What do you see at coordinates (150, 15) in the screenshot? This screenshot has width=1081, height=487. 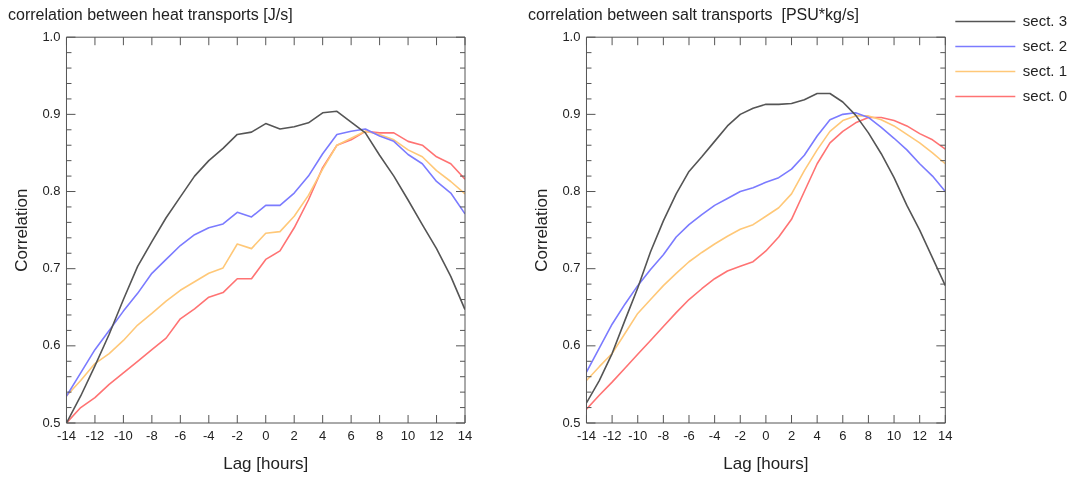 I see `chart-title: correlation between heat transports [J/s]` at bounding box center [150, 15].